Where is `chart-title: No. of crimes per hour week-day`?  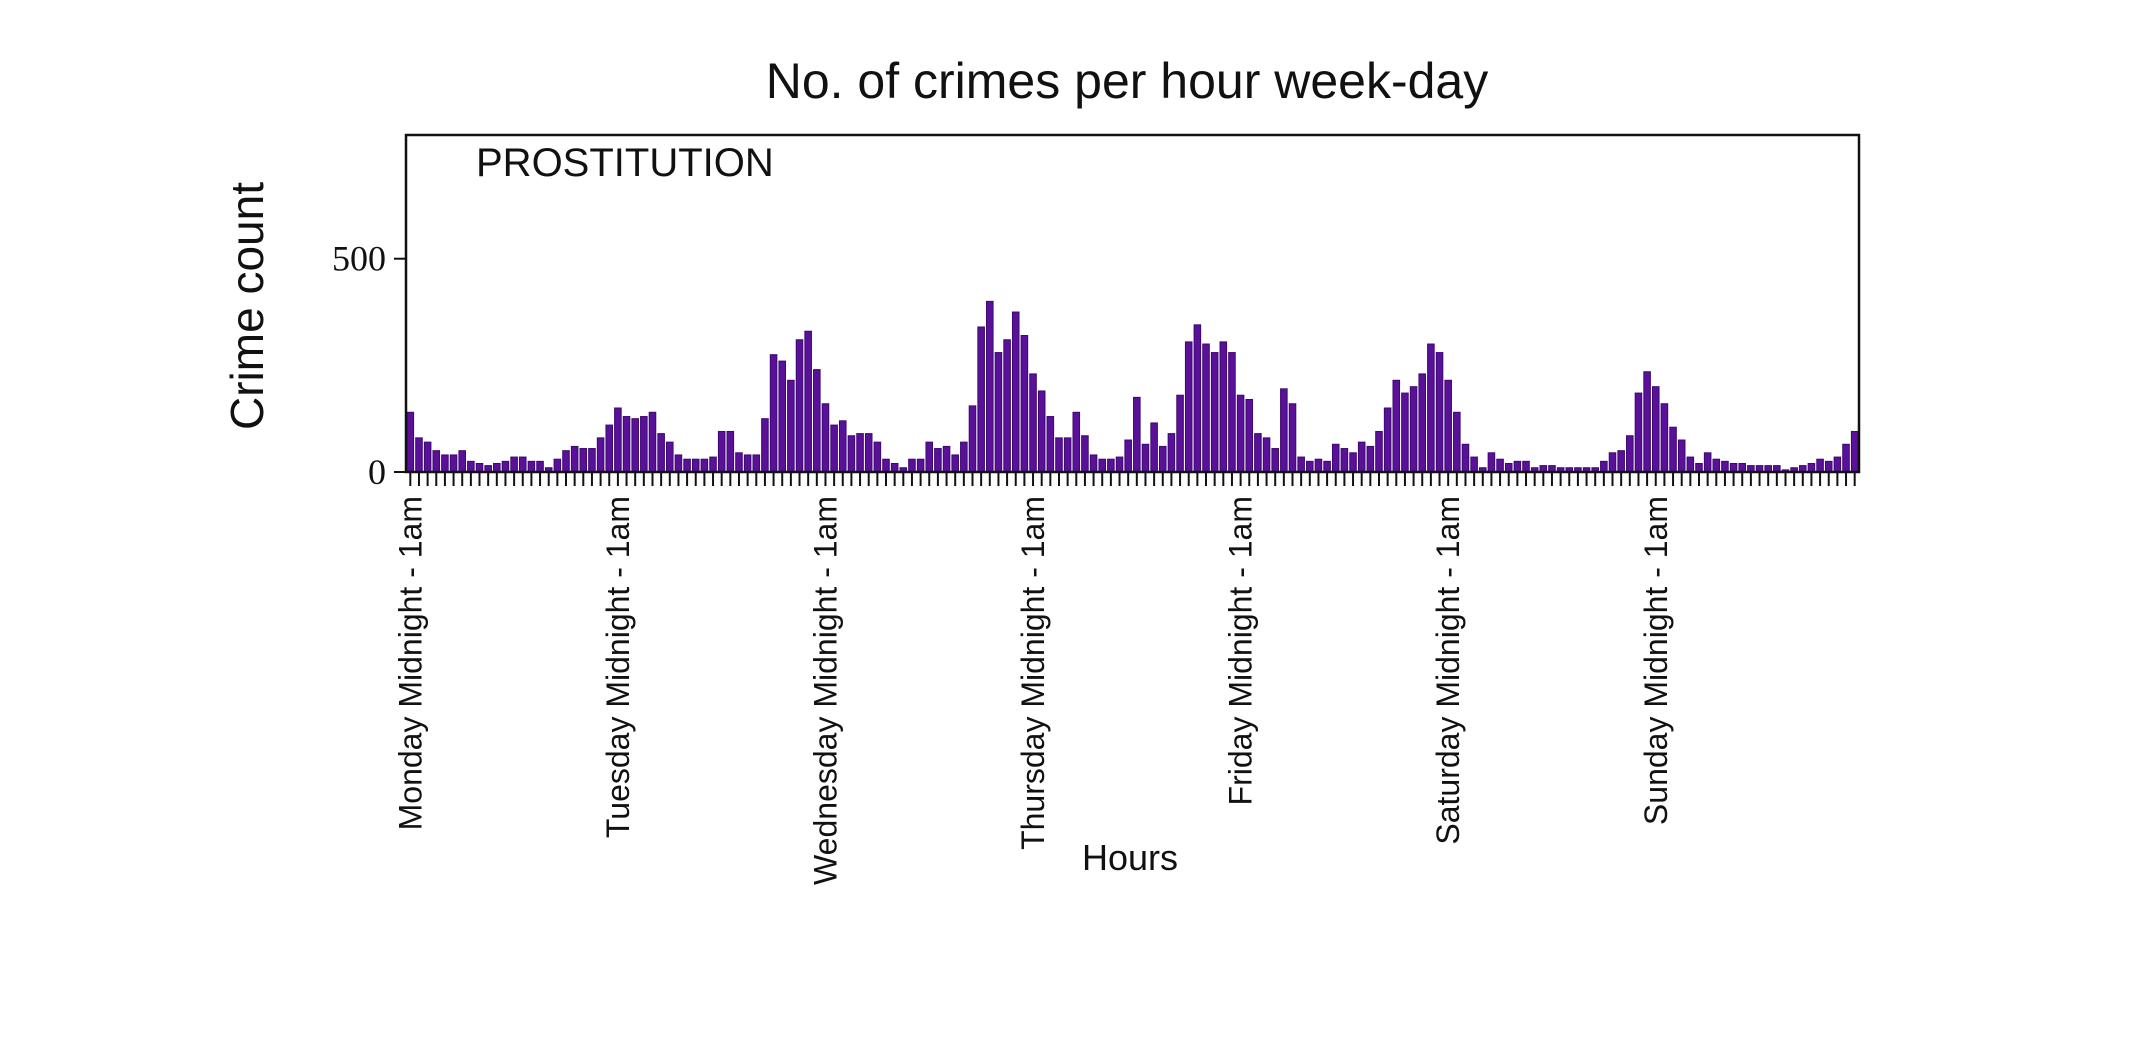
chart-title: No. of crimes per hour week-day is located at coordinates (1127, 81).